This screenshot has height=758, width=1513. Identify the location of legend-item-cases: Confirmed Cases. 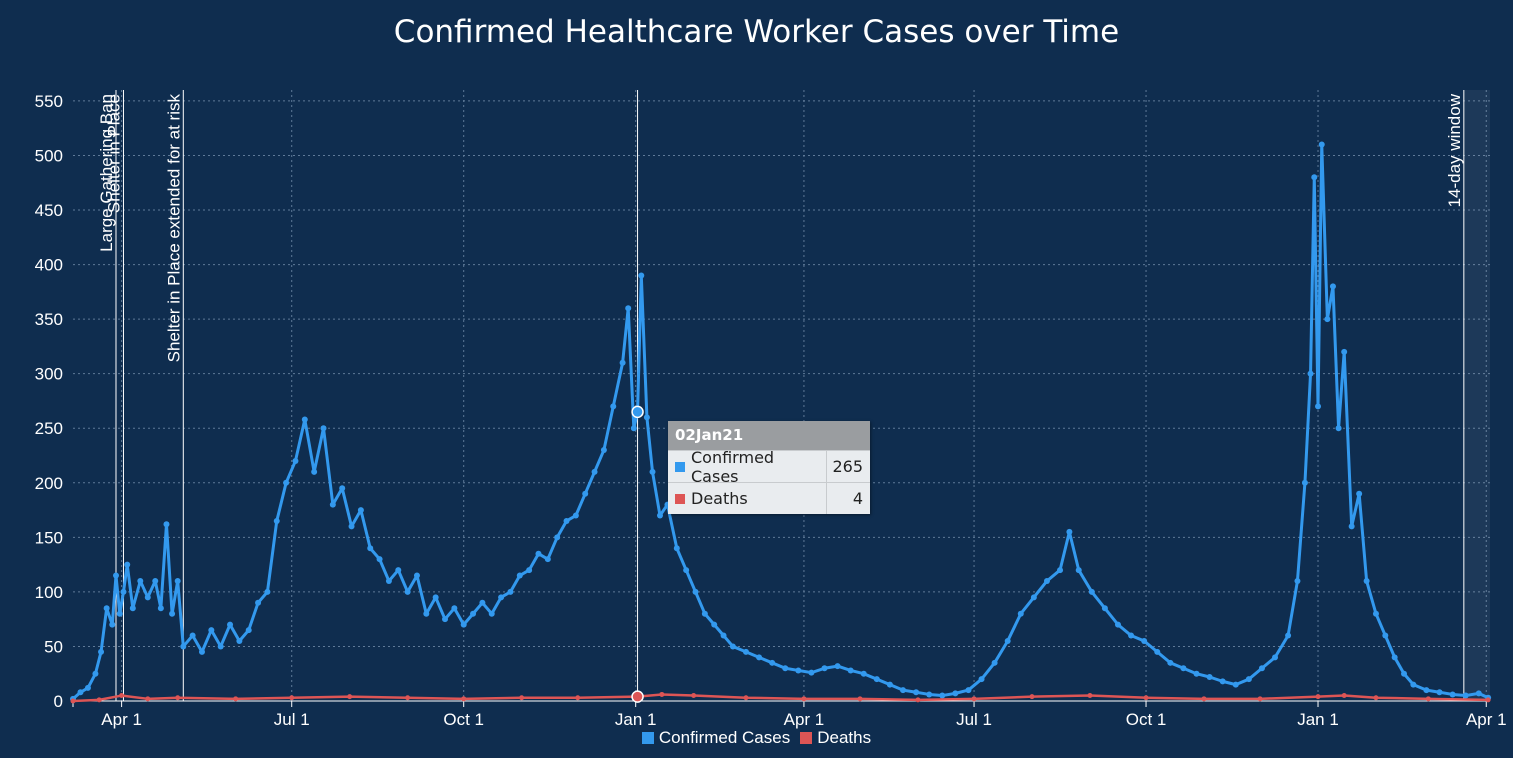
(715, 738).